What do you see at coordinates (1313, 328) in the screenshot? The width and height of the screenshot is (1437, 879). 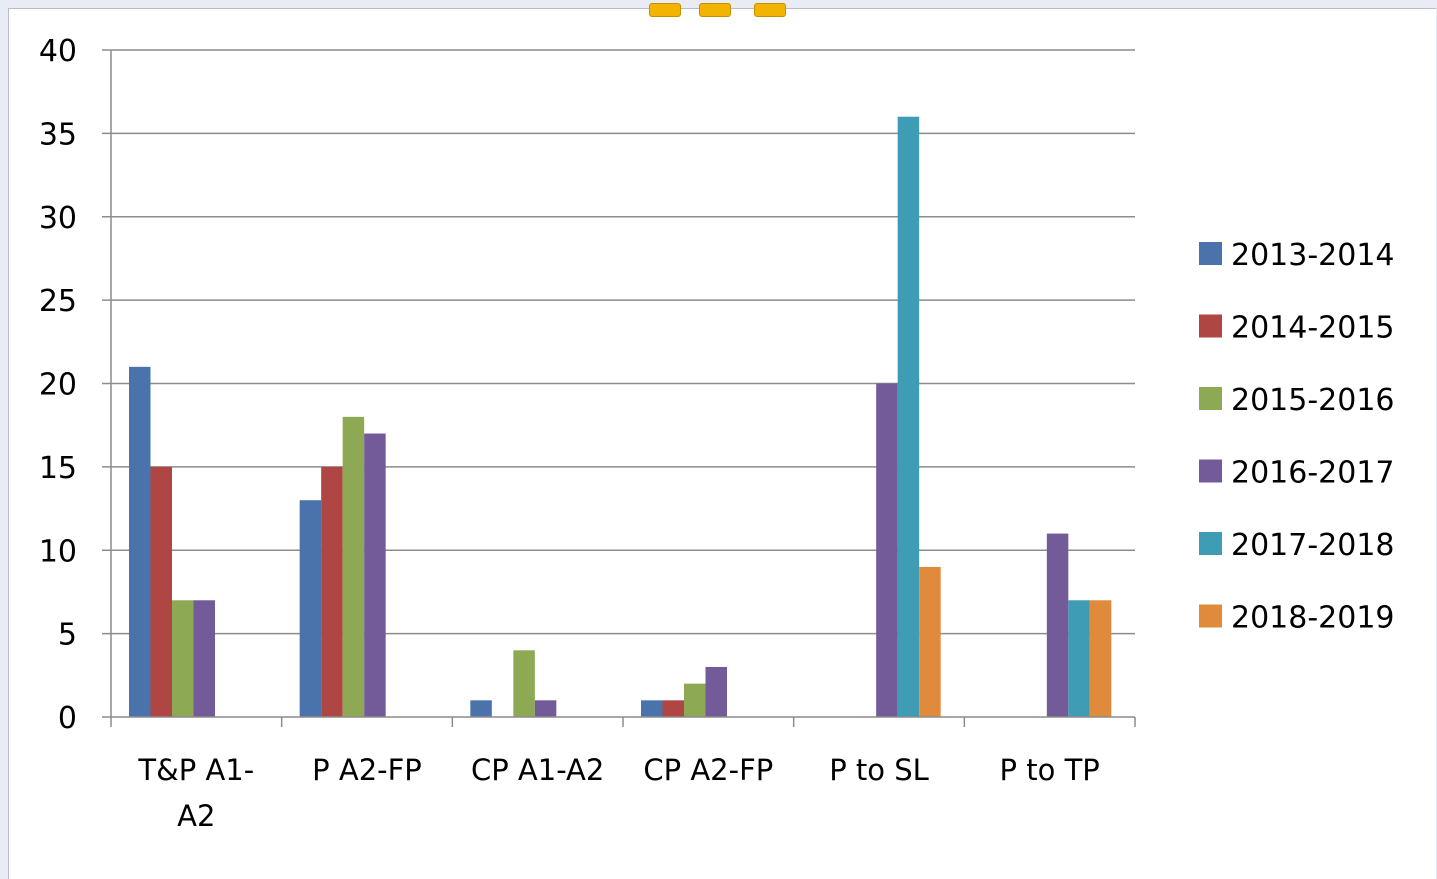 I see `legend-label: 2014-2015` at bounding box center [1313, 328].